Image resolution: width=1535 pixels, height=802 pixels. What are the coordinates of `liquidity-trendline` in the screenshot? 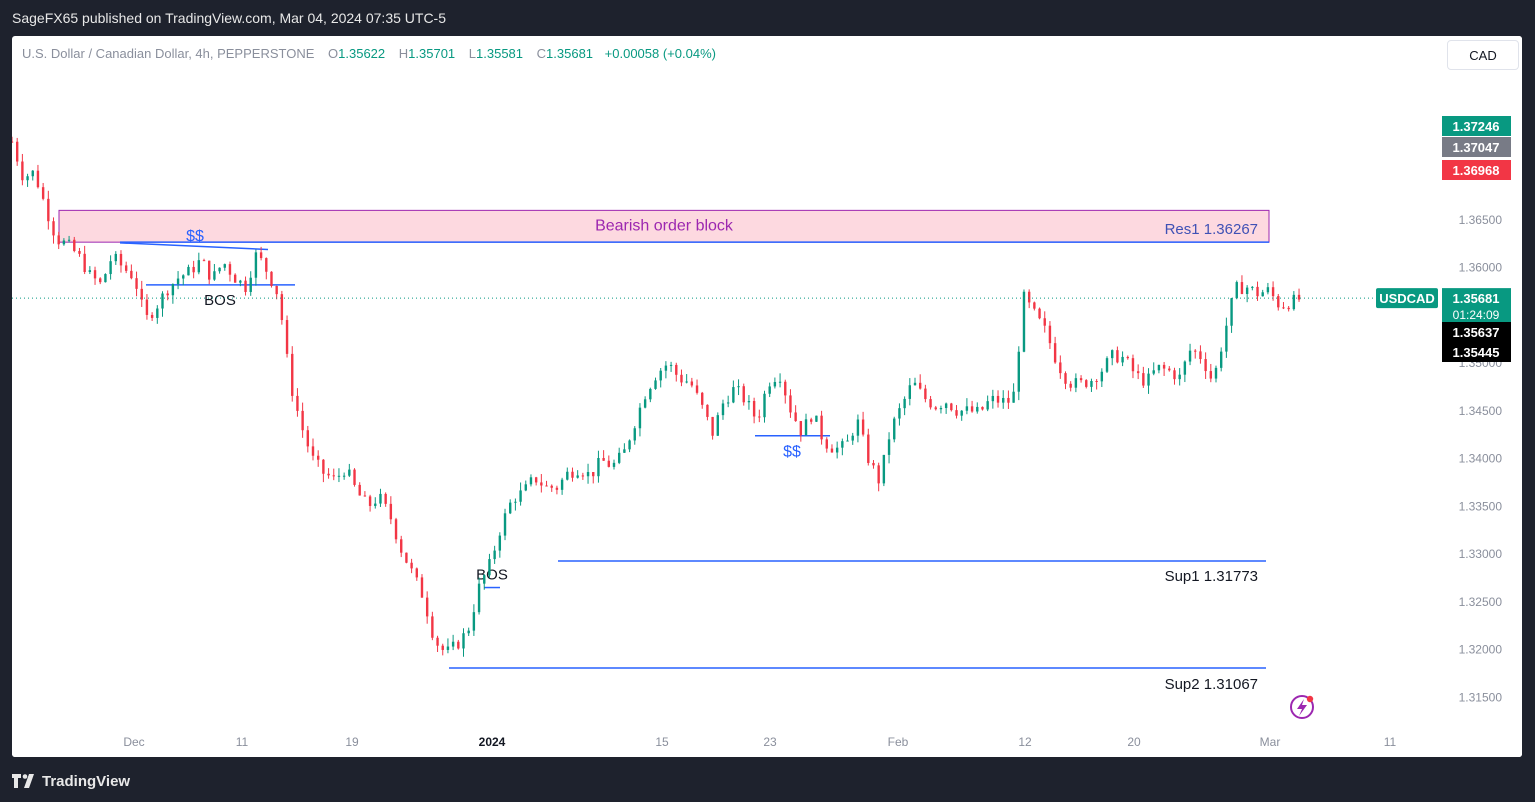 It's located at (194, 246).